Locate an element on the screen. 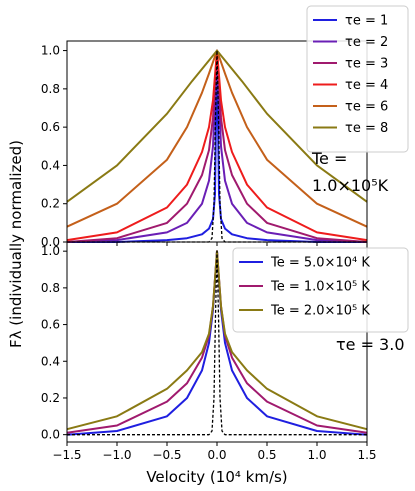 This screenshot has width=415, height=491. legend-label-top-4: τe = 6 is located at coordinates (366, 107).